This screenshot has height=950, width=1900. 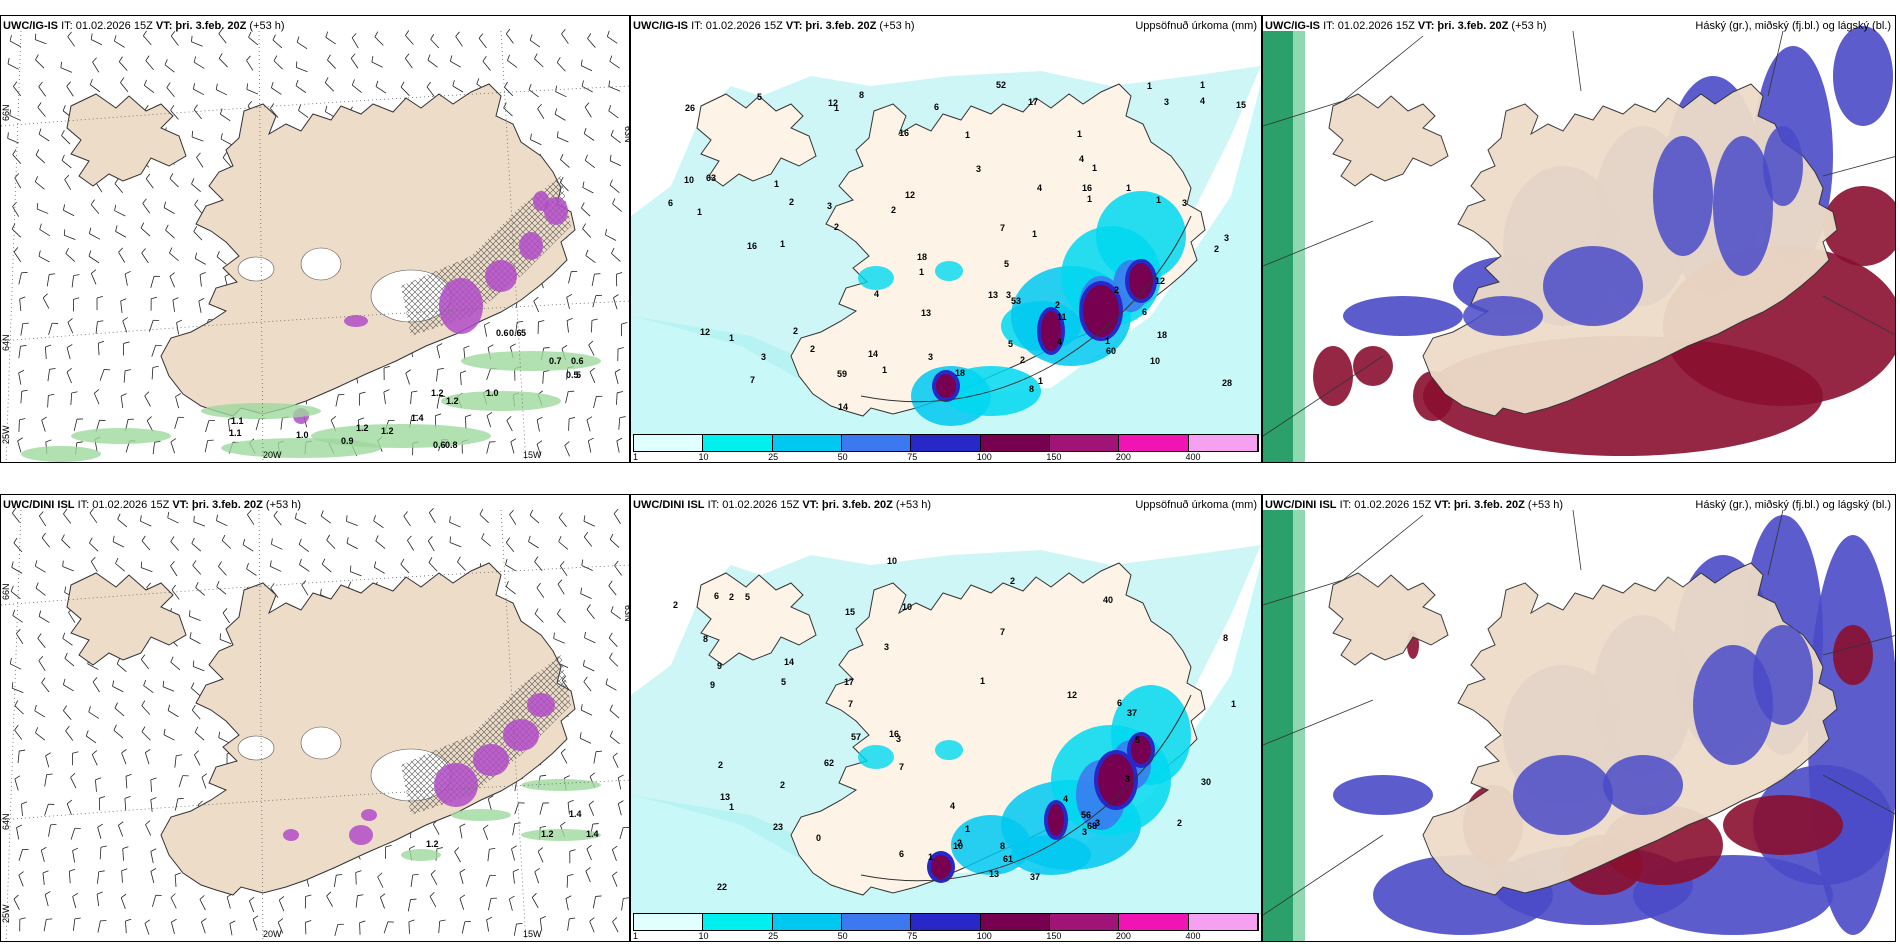 I want to click on colorbar-label: 10, so click(x=703, y=457).